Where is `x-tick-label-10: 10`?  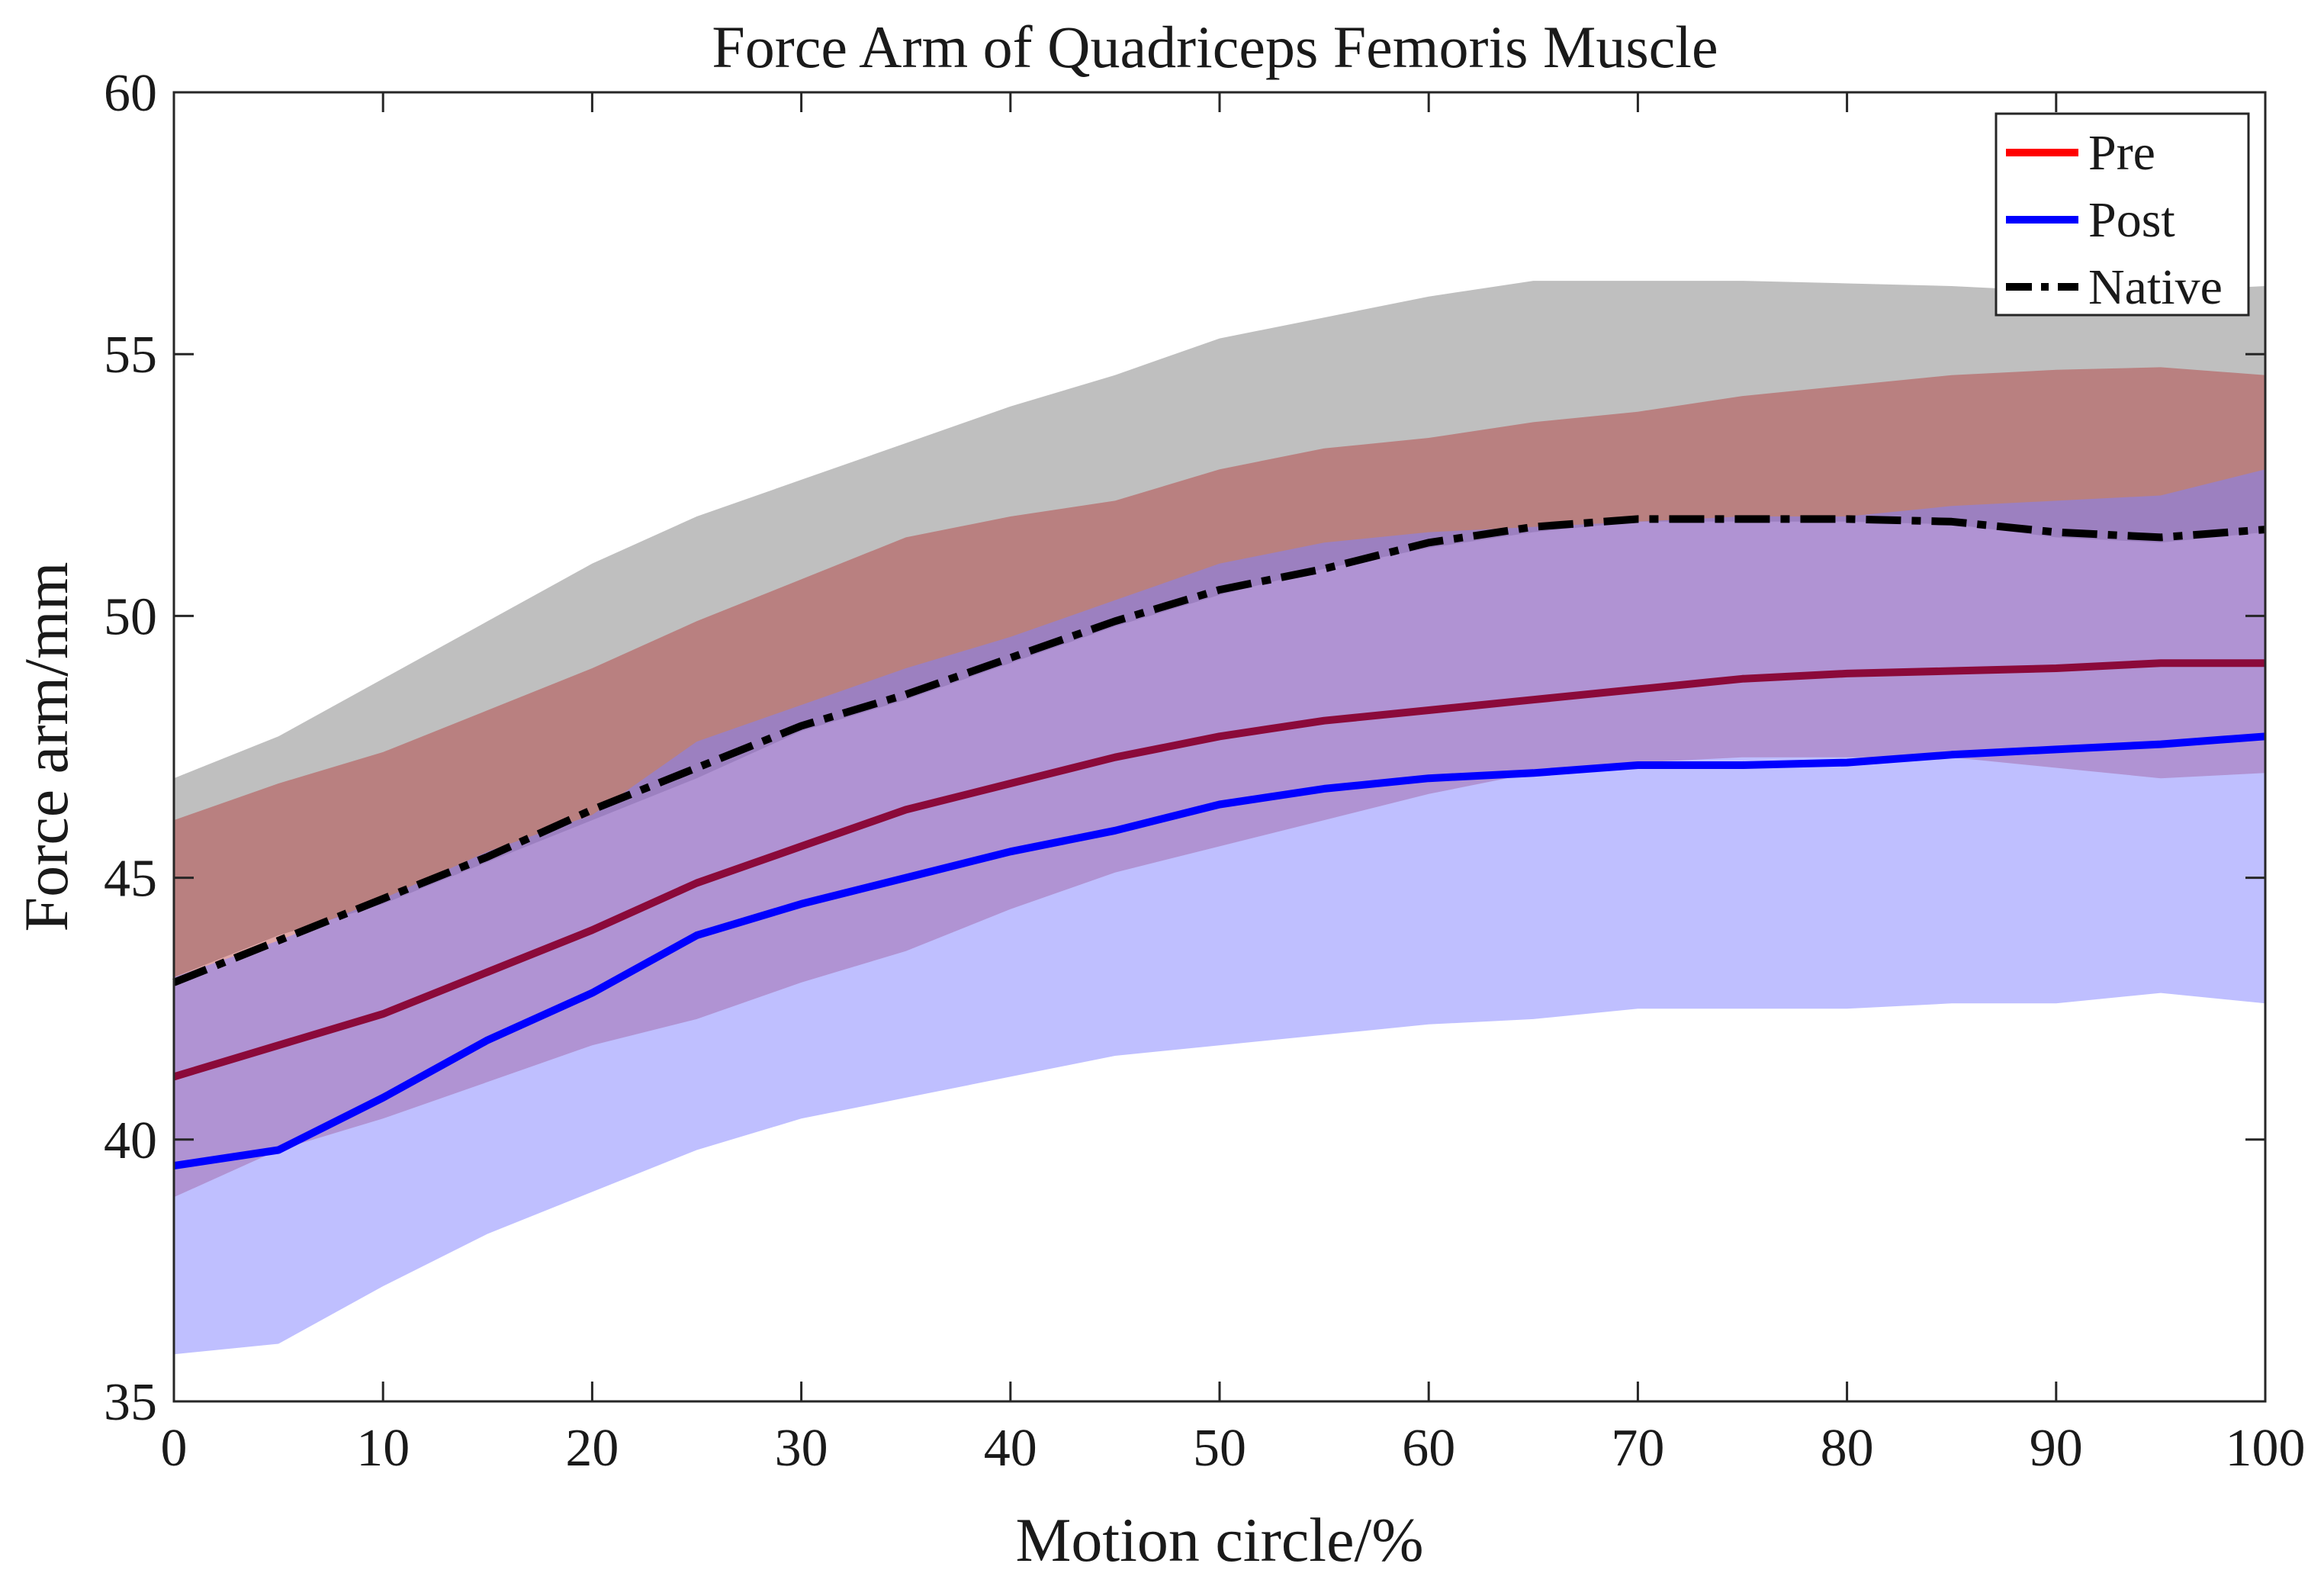
x-tick-label-10: 10 is located at coordinates (383, 1449).